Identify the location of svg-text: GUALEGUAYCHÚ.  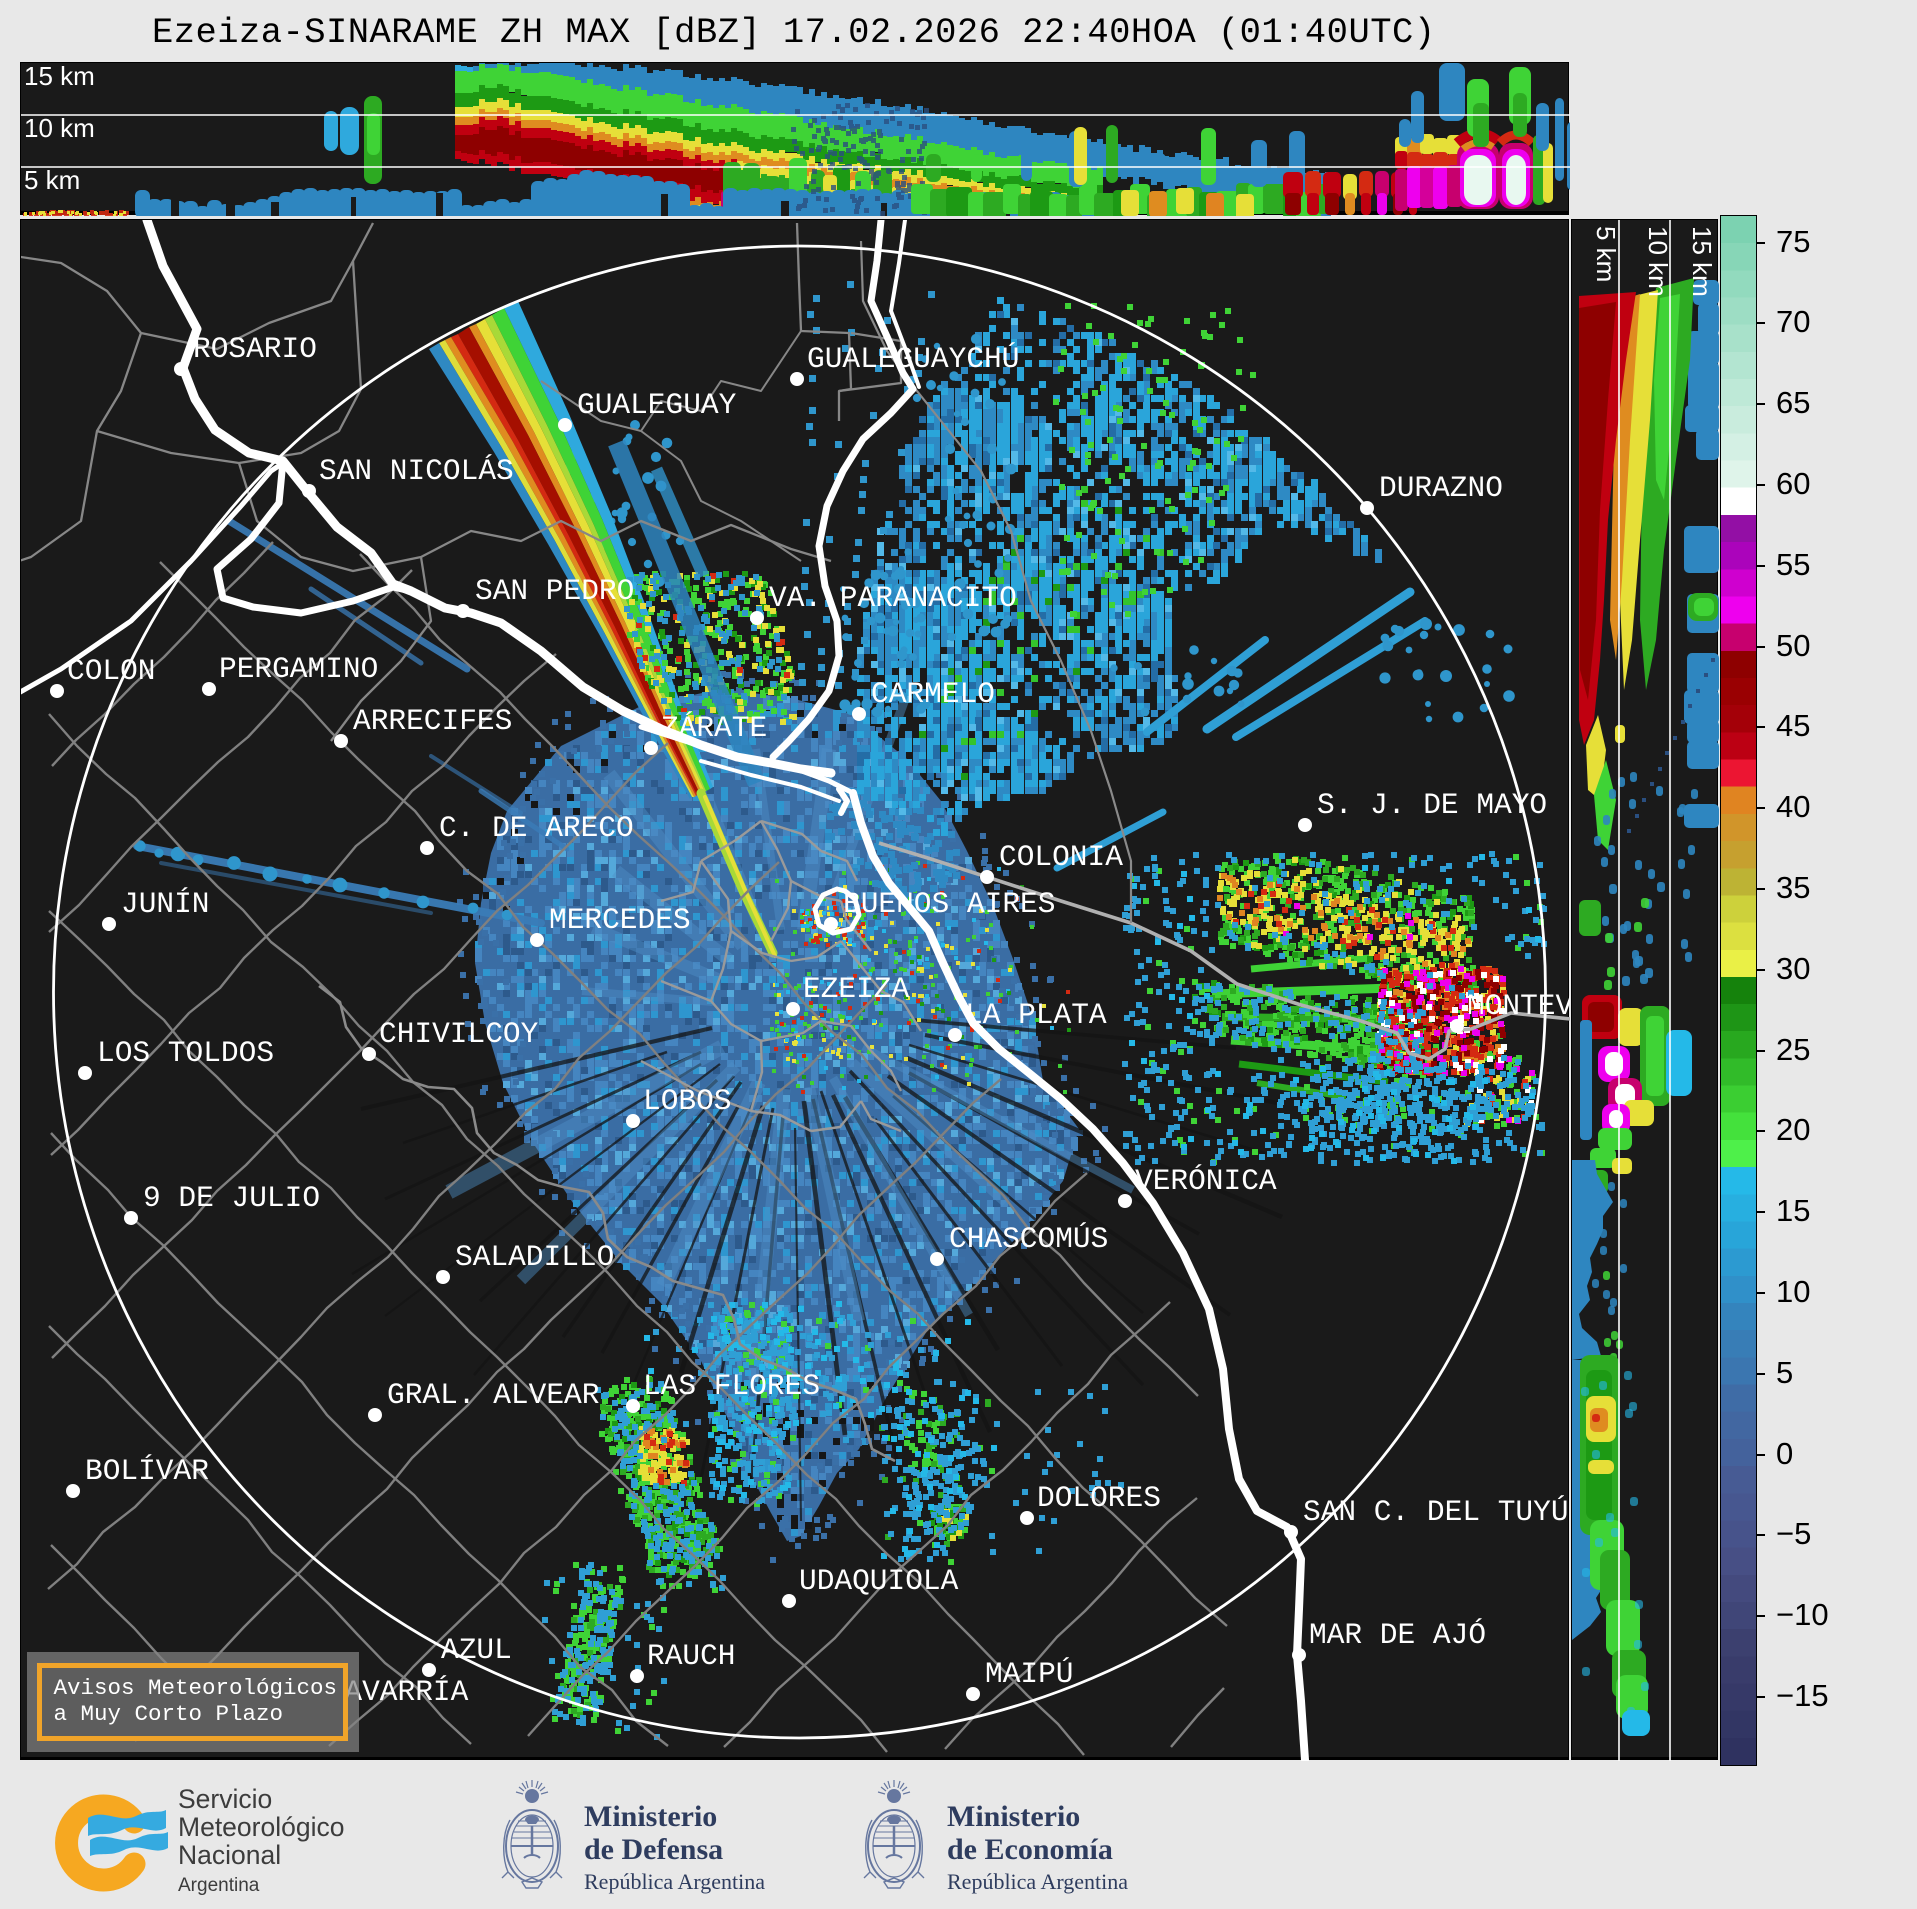
(913, 359).